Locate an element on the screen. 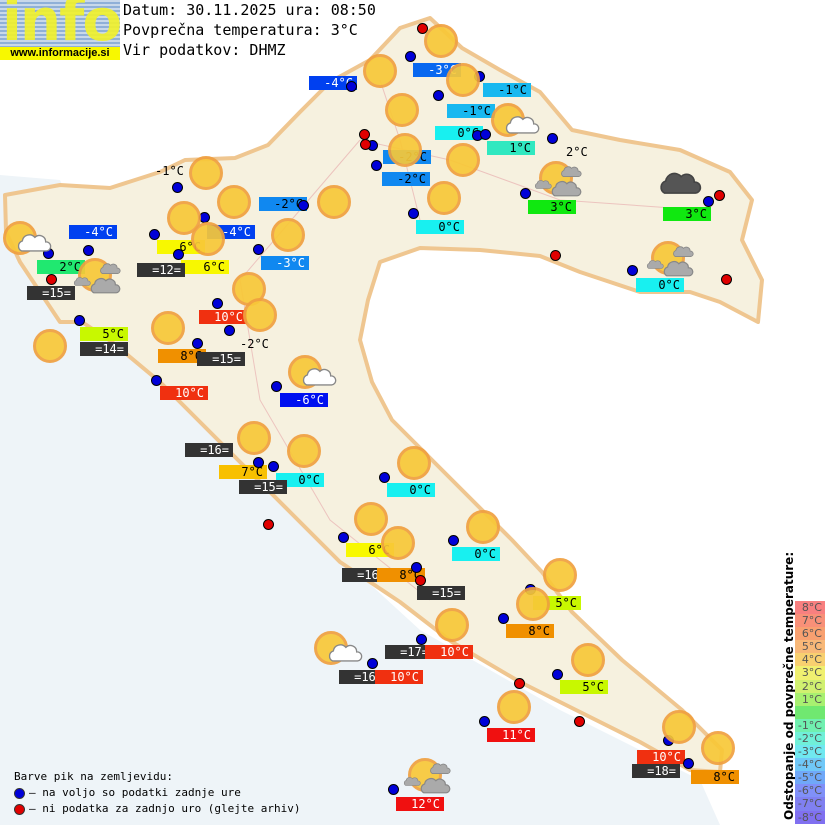  temperature-label: =16= is located at coordinates (209, 450).